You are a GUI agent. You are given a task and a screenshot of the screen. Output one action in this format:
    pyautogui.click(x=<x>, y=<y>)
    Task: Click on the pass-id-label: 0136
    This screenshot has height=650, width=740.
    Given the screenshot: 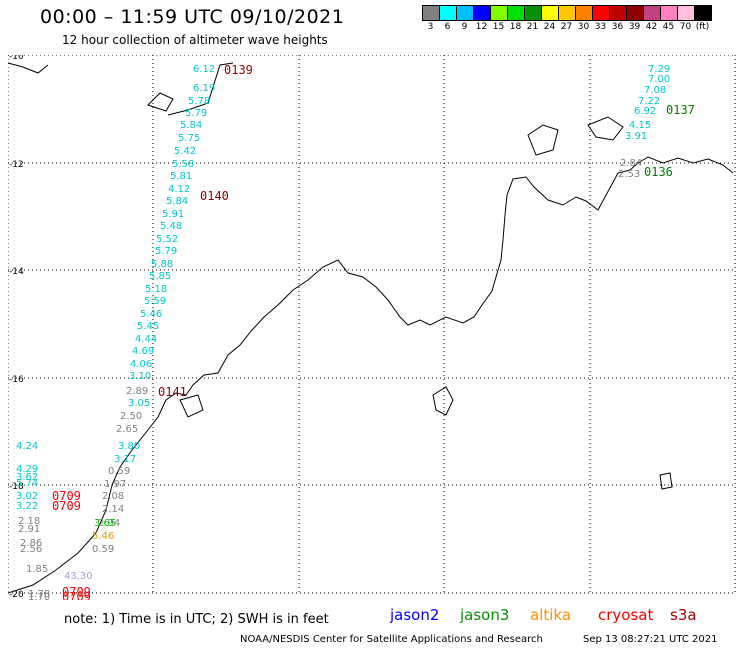 What is the action you would take?
    pyautogui.click(x=658, y=172)
    